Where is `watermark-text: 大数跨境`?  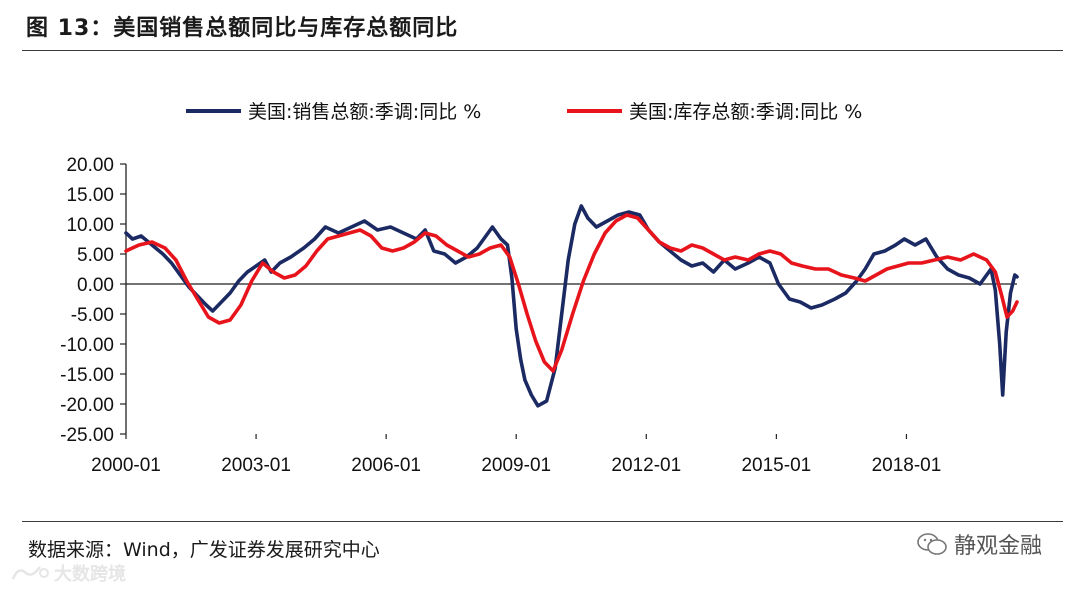
watermark-text: 大数跨境 is located at coordinates (90, 574).